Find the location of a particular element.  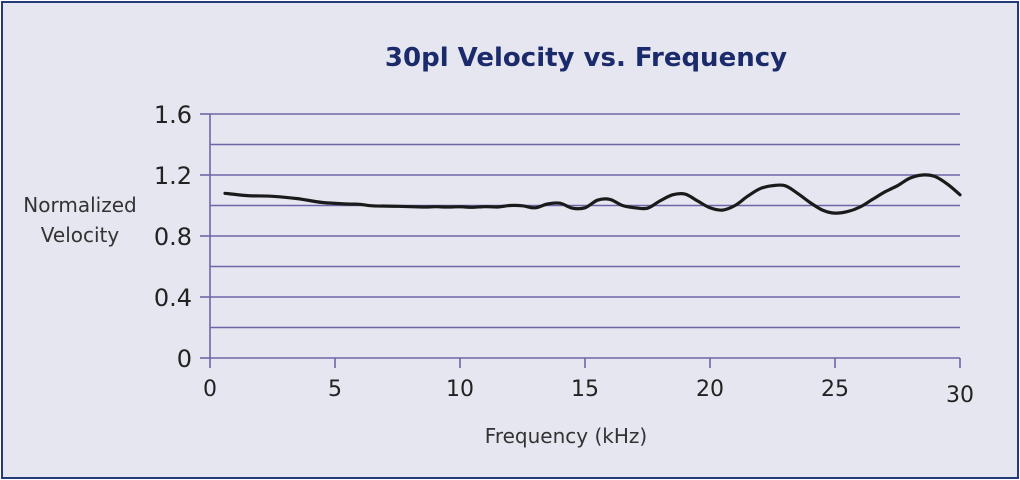

x-axis-label: Frequency (kHz) is located at coordinates (566, 436).